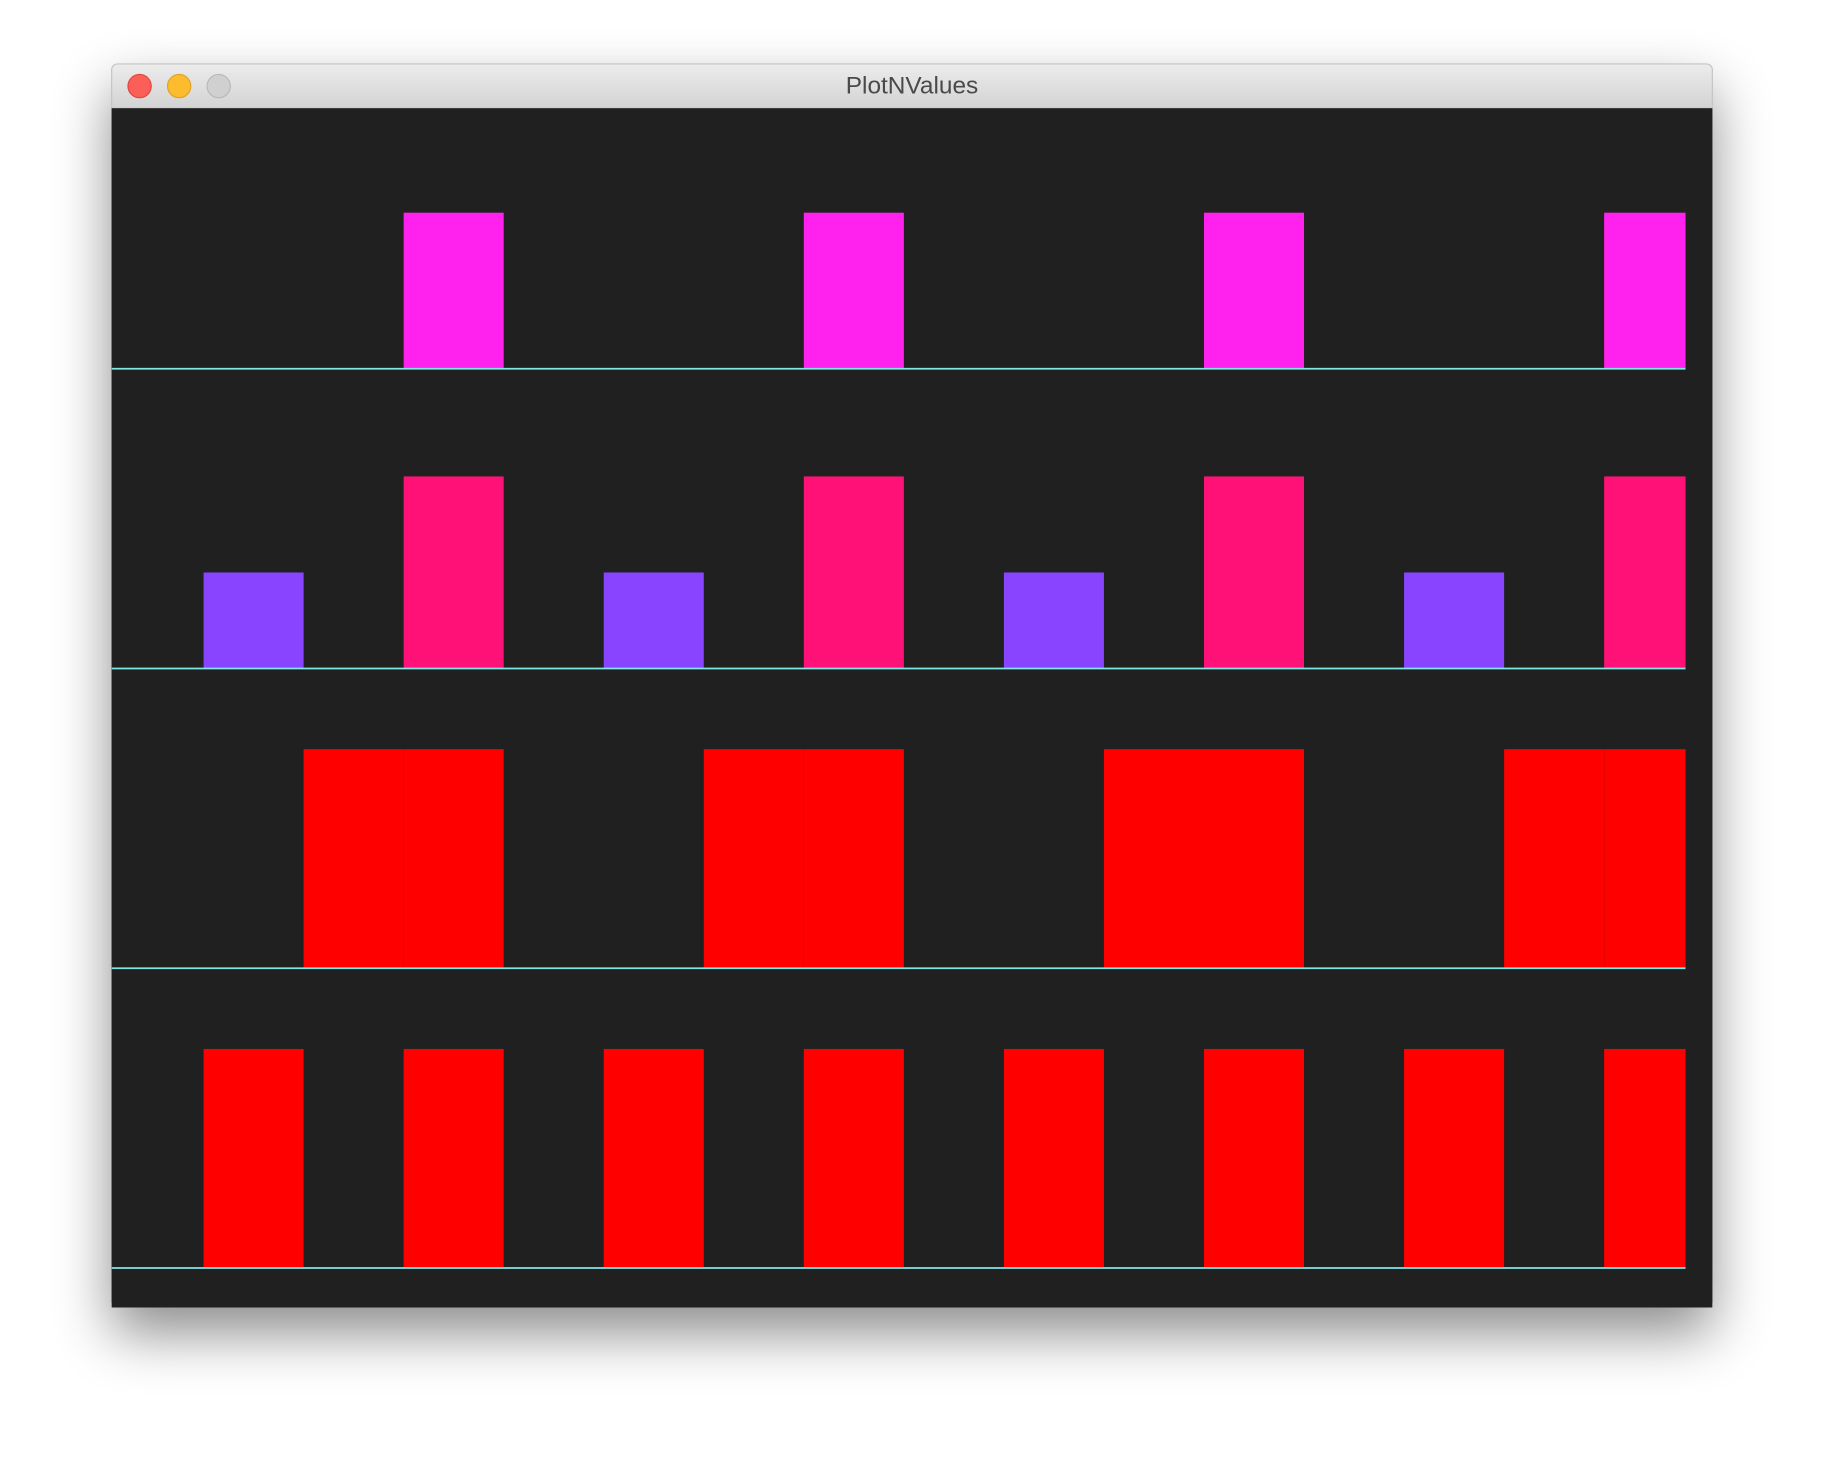  Describe the element at coordinates (912, 86) in the screenshot. I see `window-title: PlotNValues` at that location.